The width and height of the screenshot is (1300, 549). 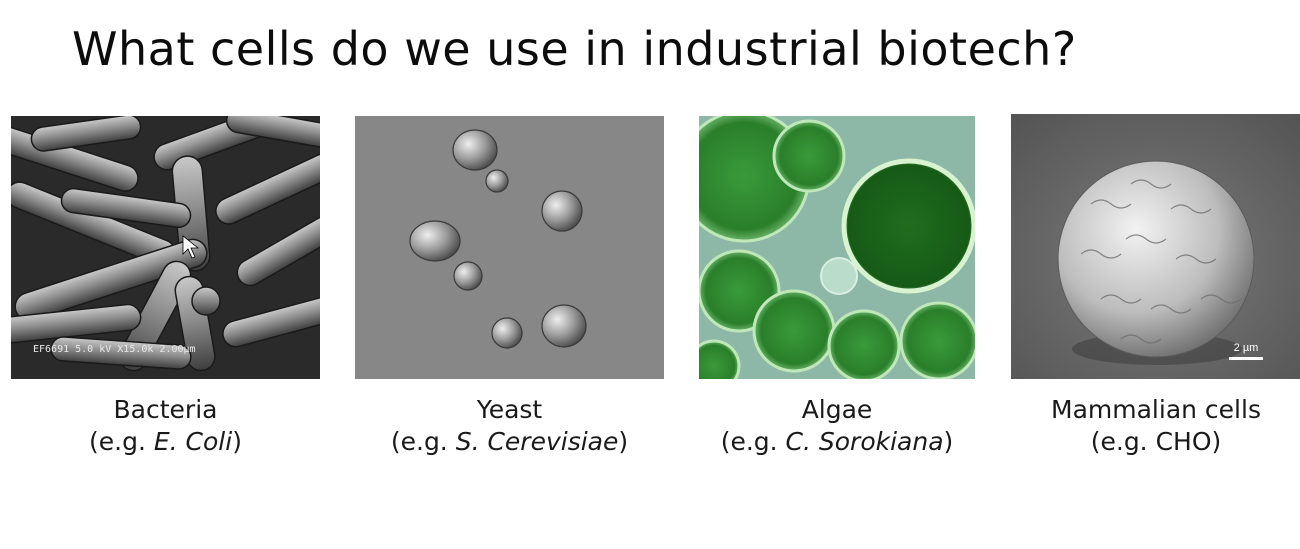 What do you see at coordinates (1155, 426) in the screenshot?
I see `caption-mammalian: Mammalian cells (e.g. CHO)` at bounding box center [1155, 426].